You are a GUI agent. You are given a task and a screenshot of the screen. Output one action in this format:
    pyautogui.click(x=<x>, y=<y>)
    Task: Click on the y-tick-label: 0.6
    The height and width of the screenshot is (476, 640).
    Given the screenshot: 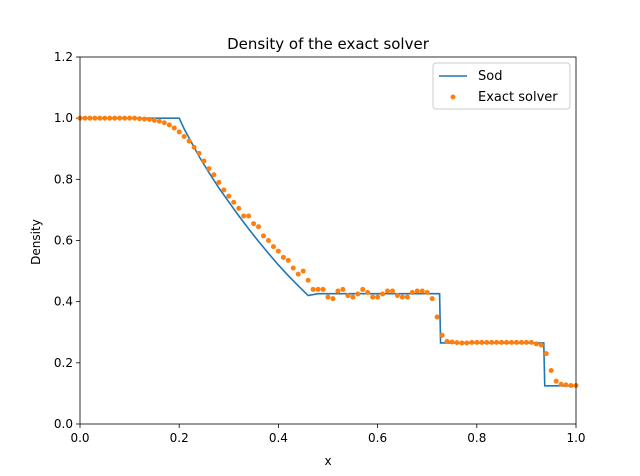 What is the action you would take?
    pyautogui.click(x=63, y=241)
    